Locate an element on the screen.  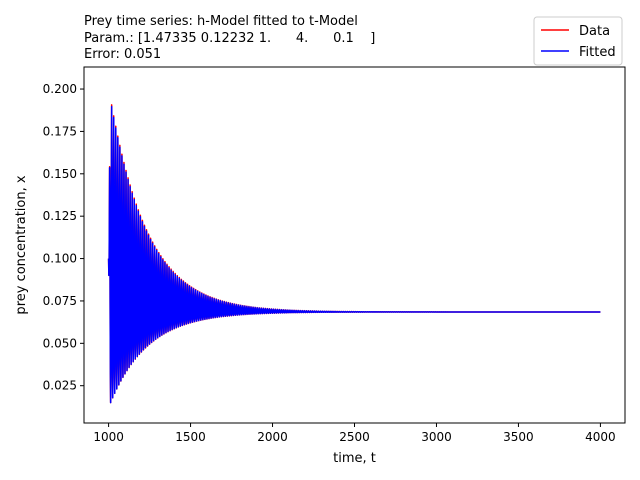
x-tick-label: 2500 is located at coordinates (354, 437).